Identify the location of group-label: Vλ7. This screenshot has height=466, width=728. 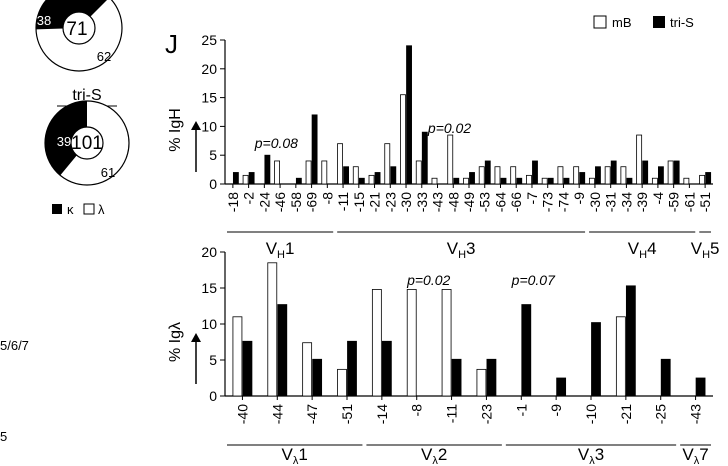
(695, 455).